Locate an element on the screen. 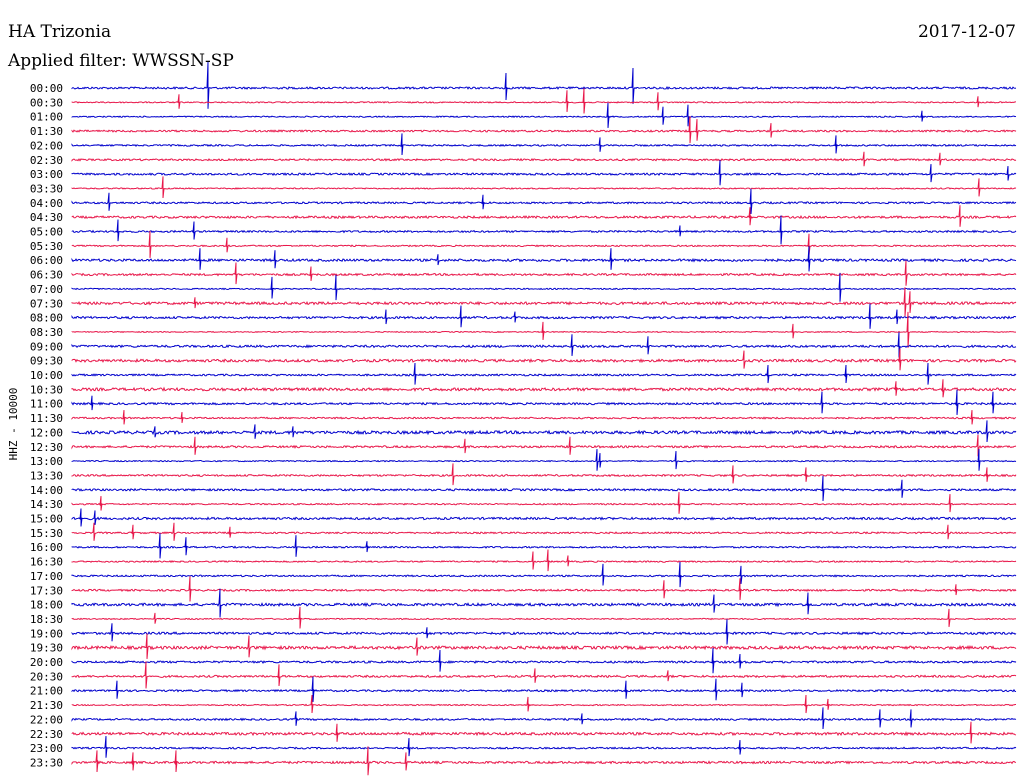  applied-filter: Applied filter: WWSSN-SP is located at coordinates (120, 61).